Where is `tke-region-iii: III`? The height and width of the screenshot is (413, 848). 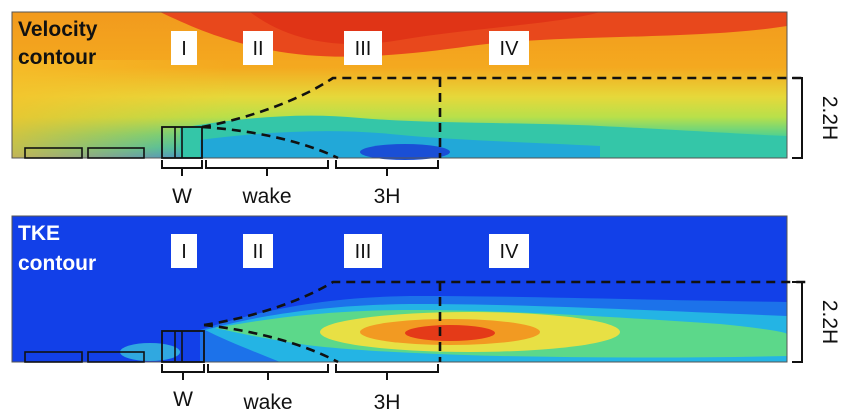
tke-region-iii: III is located at coordinates (363, 251).